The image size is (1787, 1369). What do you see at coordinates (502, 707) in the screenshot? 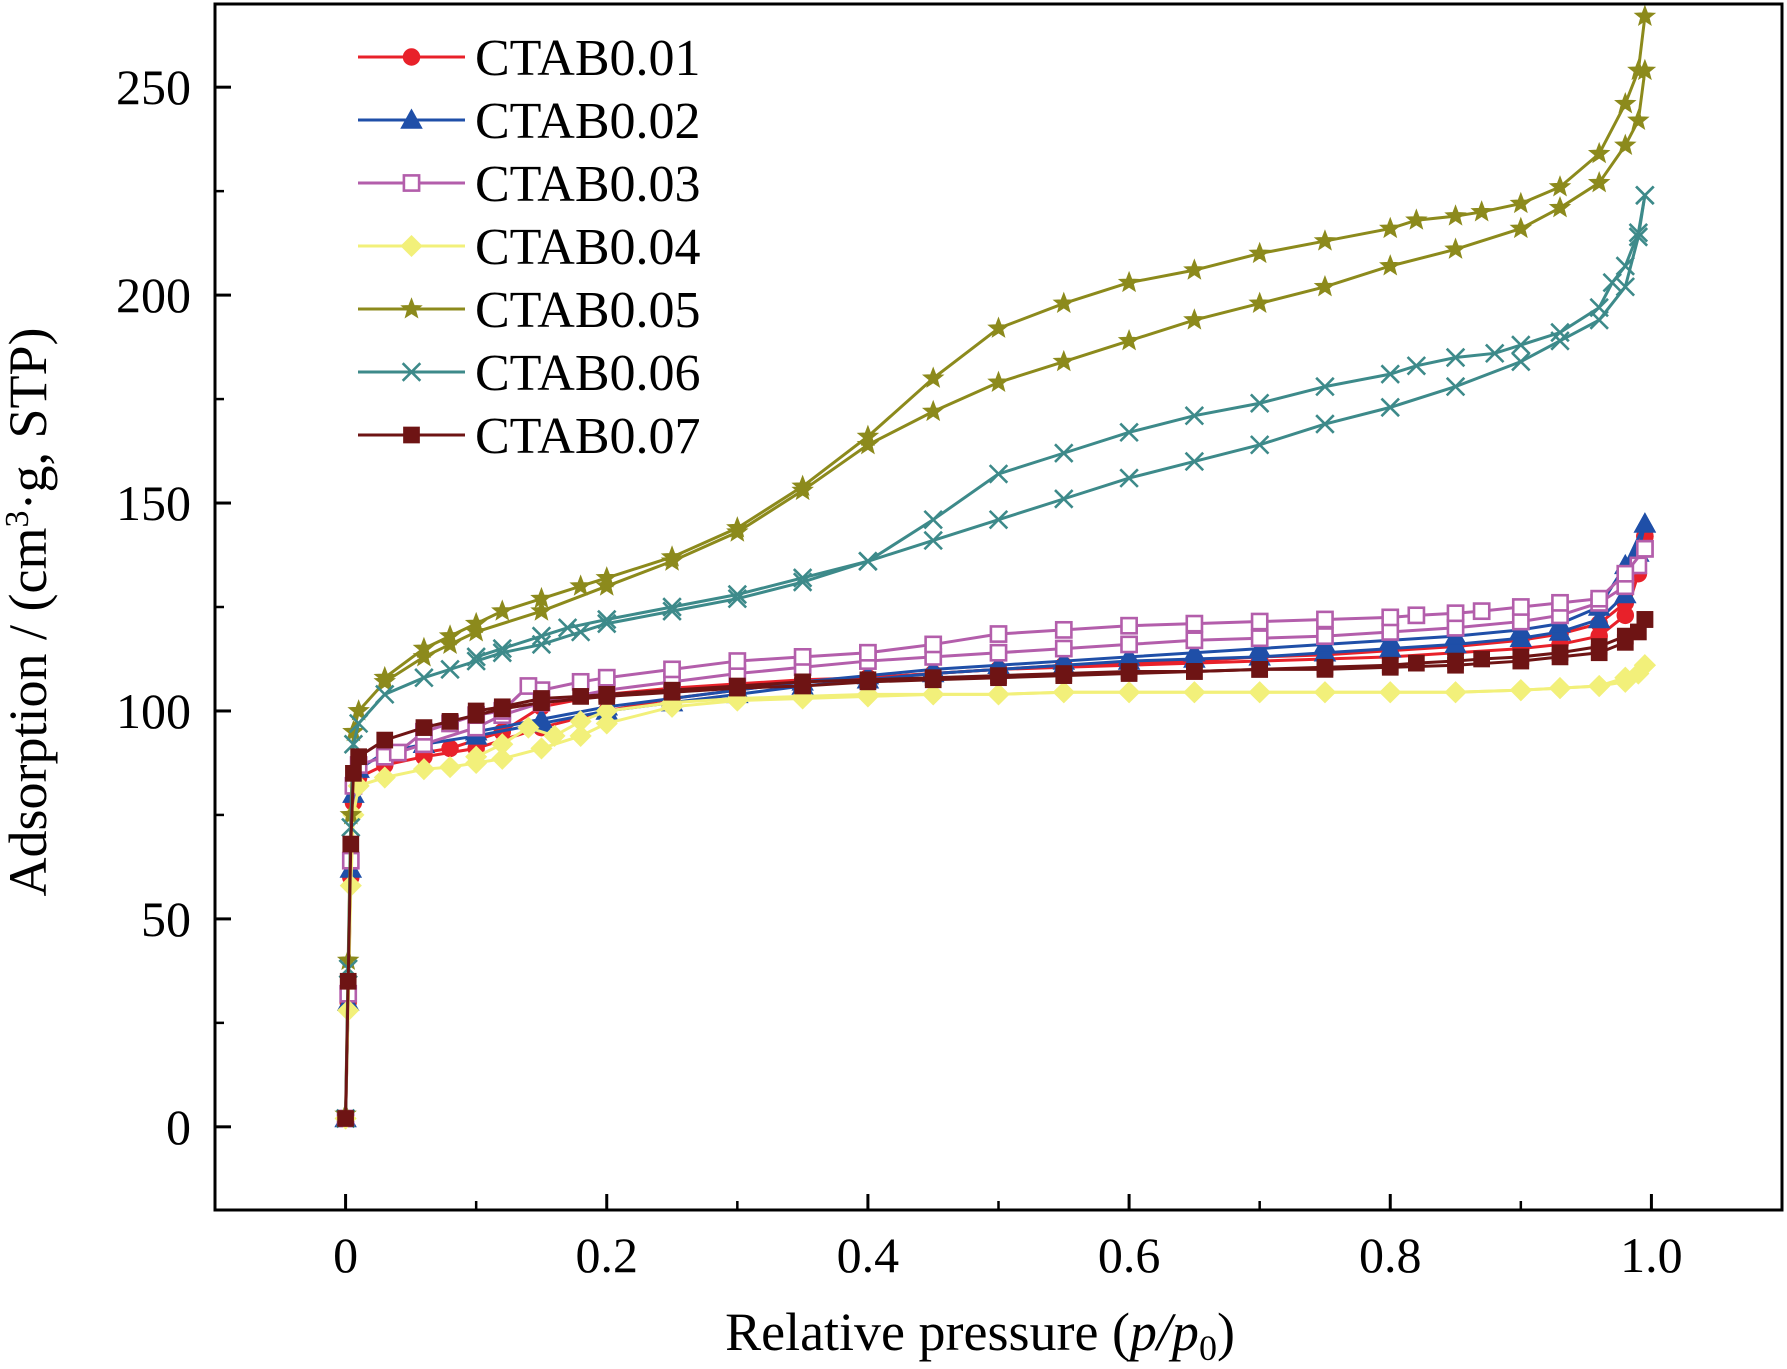
I see `marker-CTAB0.07-desorption-23` at bounding box center [502, 707].